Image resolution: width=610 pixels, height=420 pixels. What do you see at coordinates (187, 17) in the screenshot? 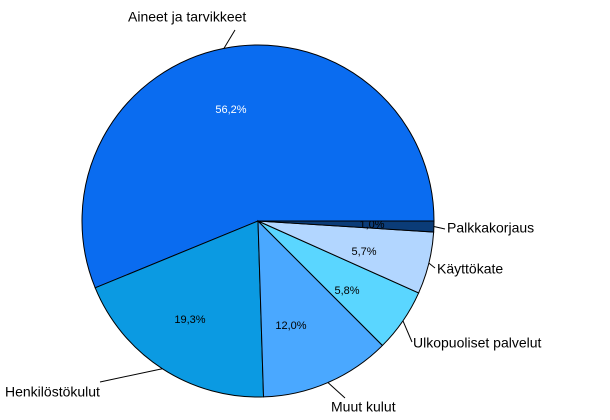
I see `category-label: Aineet ja tarvikkeet` at bounding box center [187, 17].